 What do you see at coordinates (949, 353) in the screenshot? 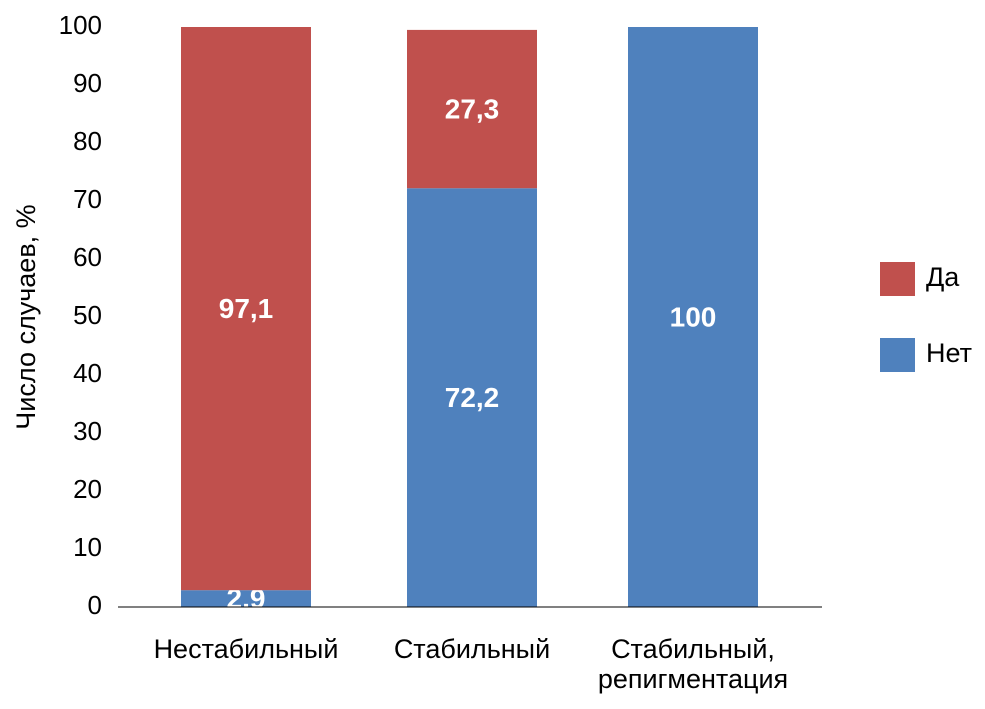
I see `legend-label: Нет` at bounding box center [949, 353].